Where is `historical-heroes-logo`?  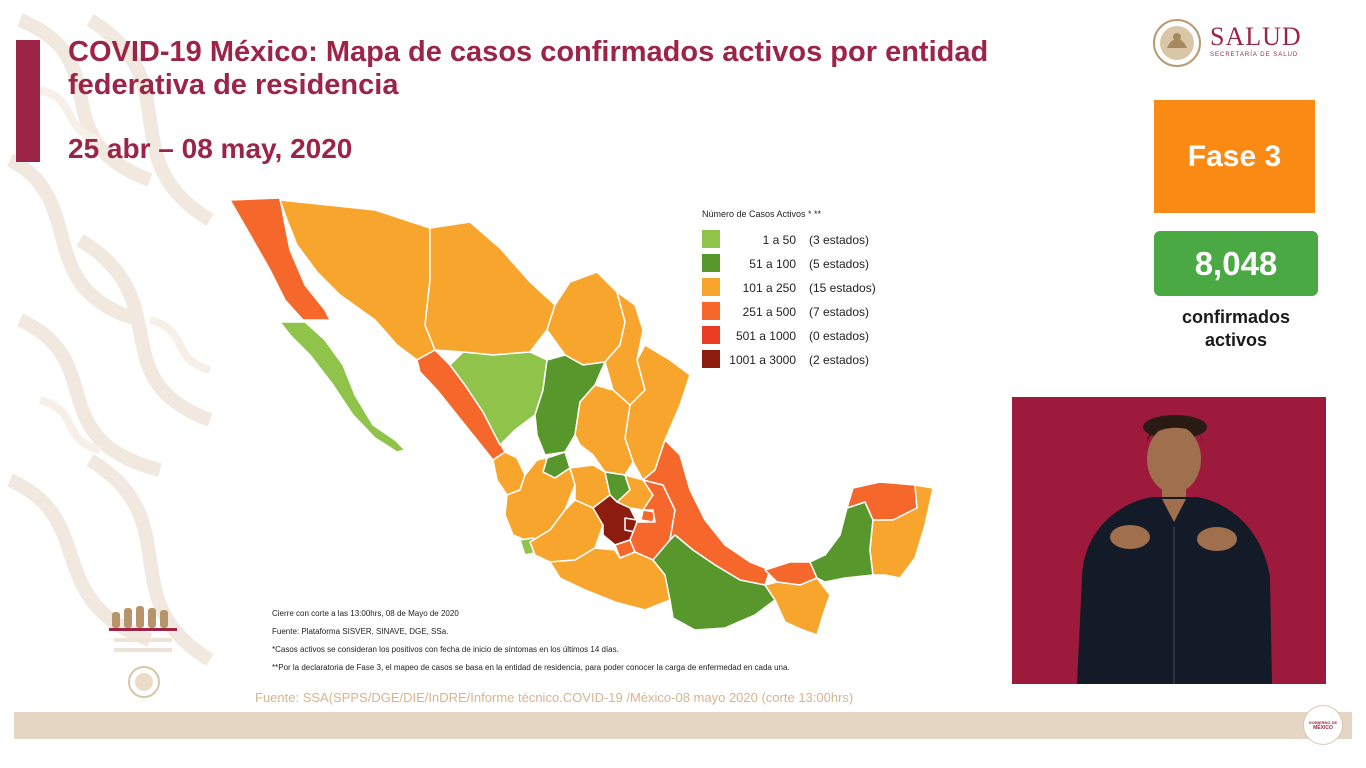
historical-heroes-logo is located at coordinates (143, 652).